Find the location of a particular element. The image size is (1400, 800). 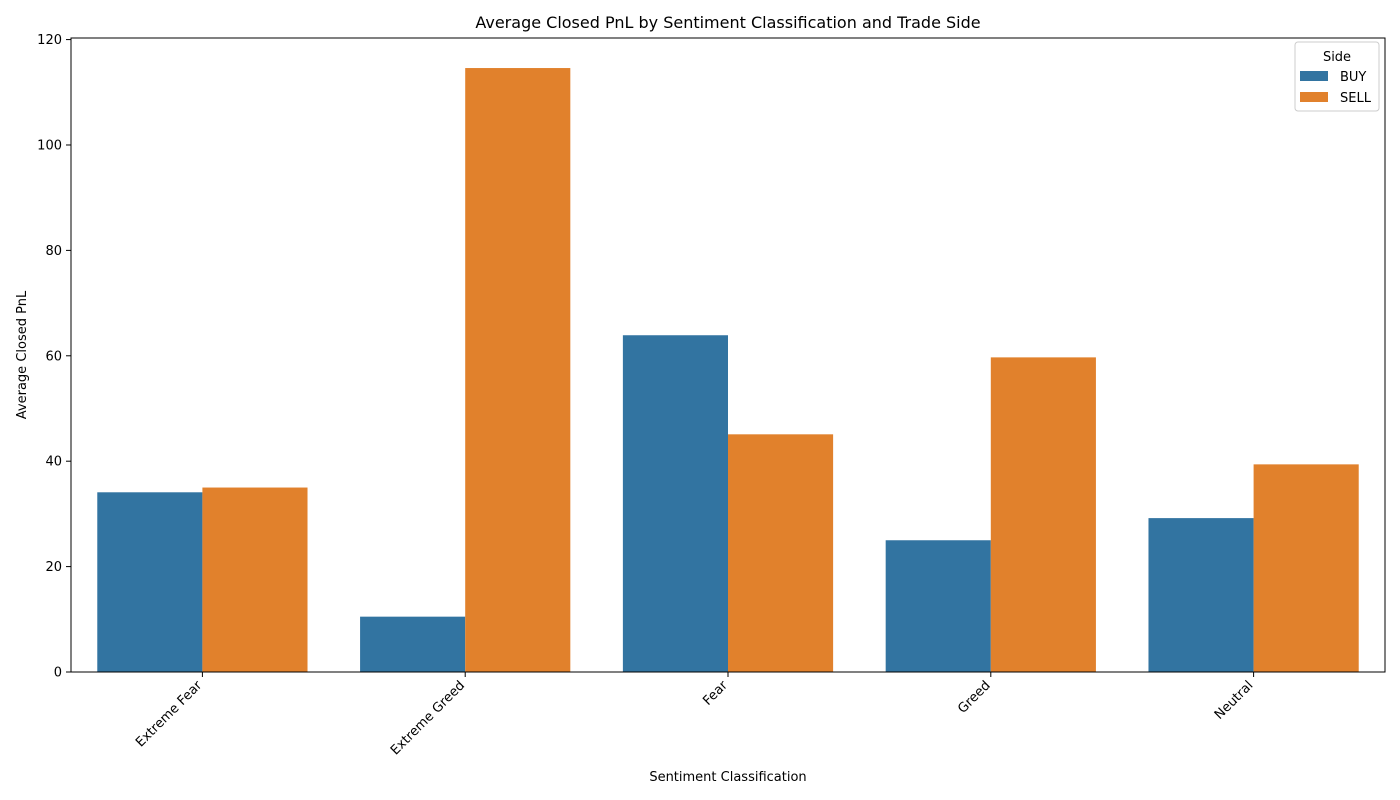

x-tick-label-extreme-fear: Extreme Fear is located at coordinates (169, 714).